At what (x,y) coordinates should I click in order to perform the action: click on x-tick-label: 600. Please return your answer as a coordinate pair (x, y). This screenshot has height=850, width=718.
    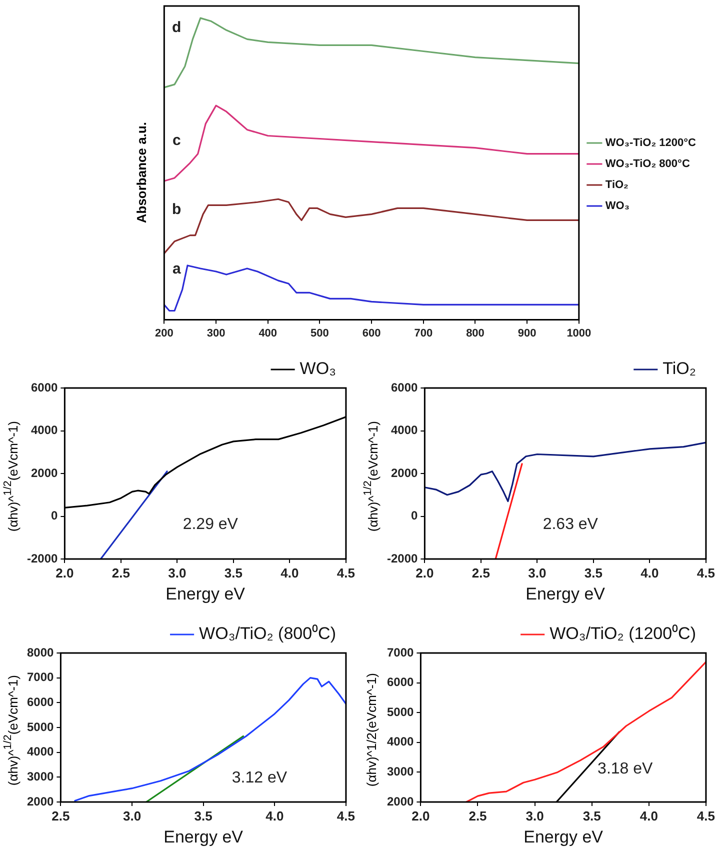
    Looking at the image, I should click on (371, 333).